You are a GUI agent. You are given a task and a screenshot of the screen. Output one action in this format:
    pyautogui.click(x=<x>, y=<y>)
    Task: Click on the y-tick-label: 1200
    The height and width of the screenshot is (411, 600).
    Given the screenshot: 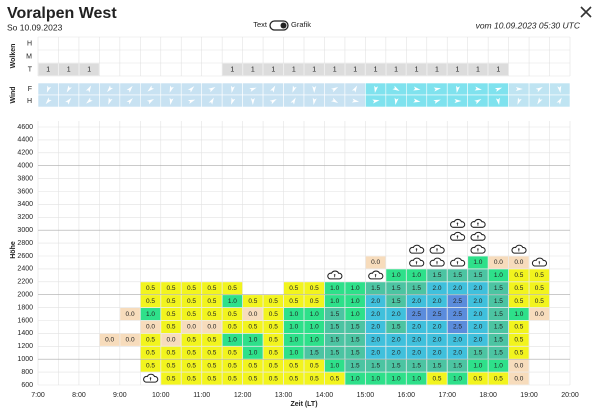 What is the action you would take?
    pyautogui.click(x=25, y=346)
    